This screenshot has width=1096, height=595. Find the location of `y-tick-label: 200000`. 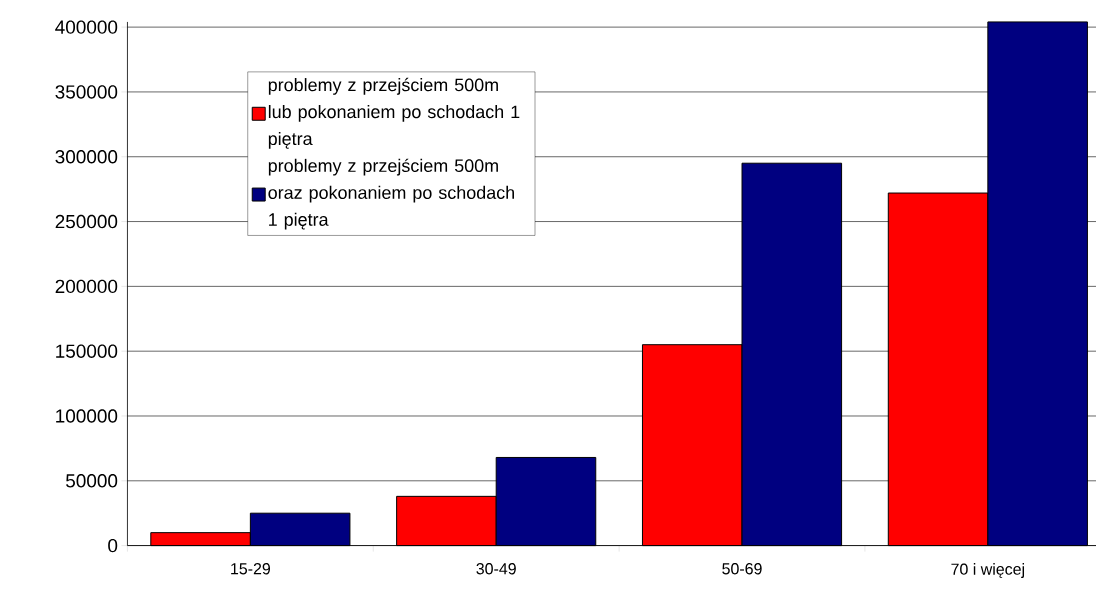

y-tick-label: 200000 is located at coordinates (86, 286).